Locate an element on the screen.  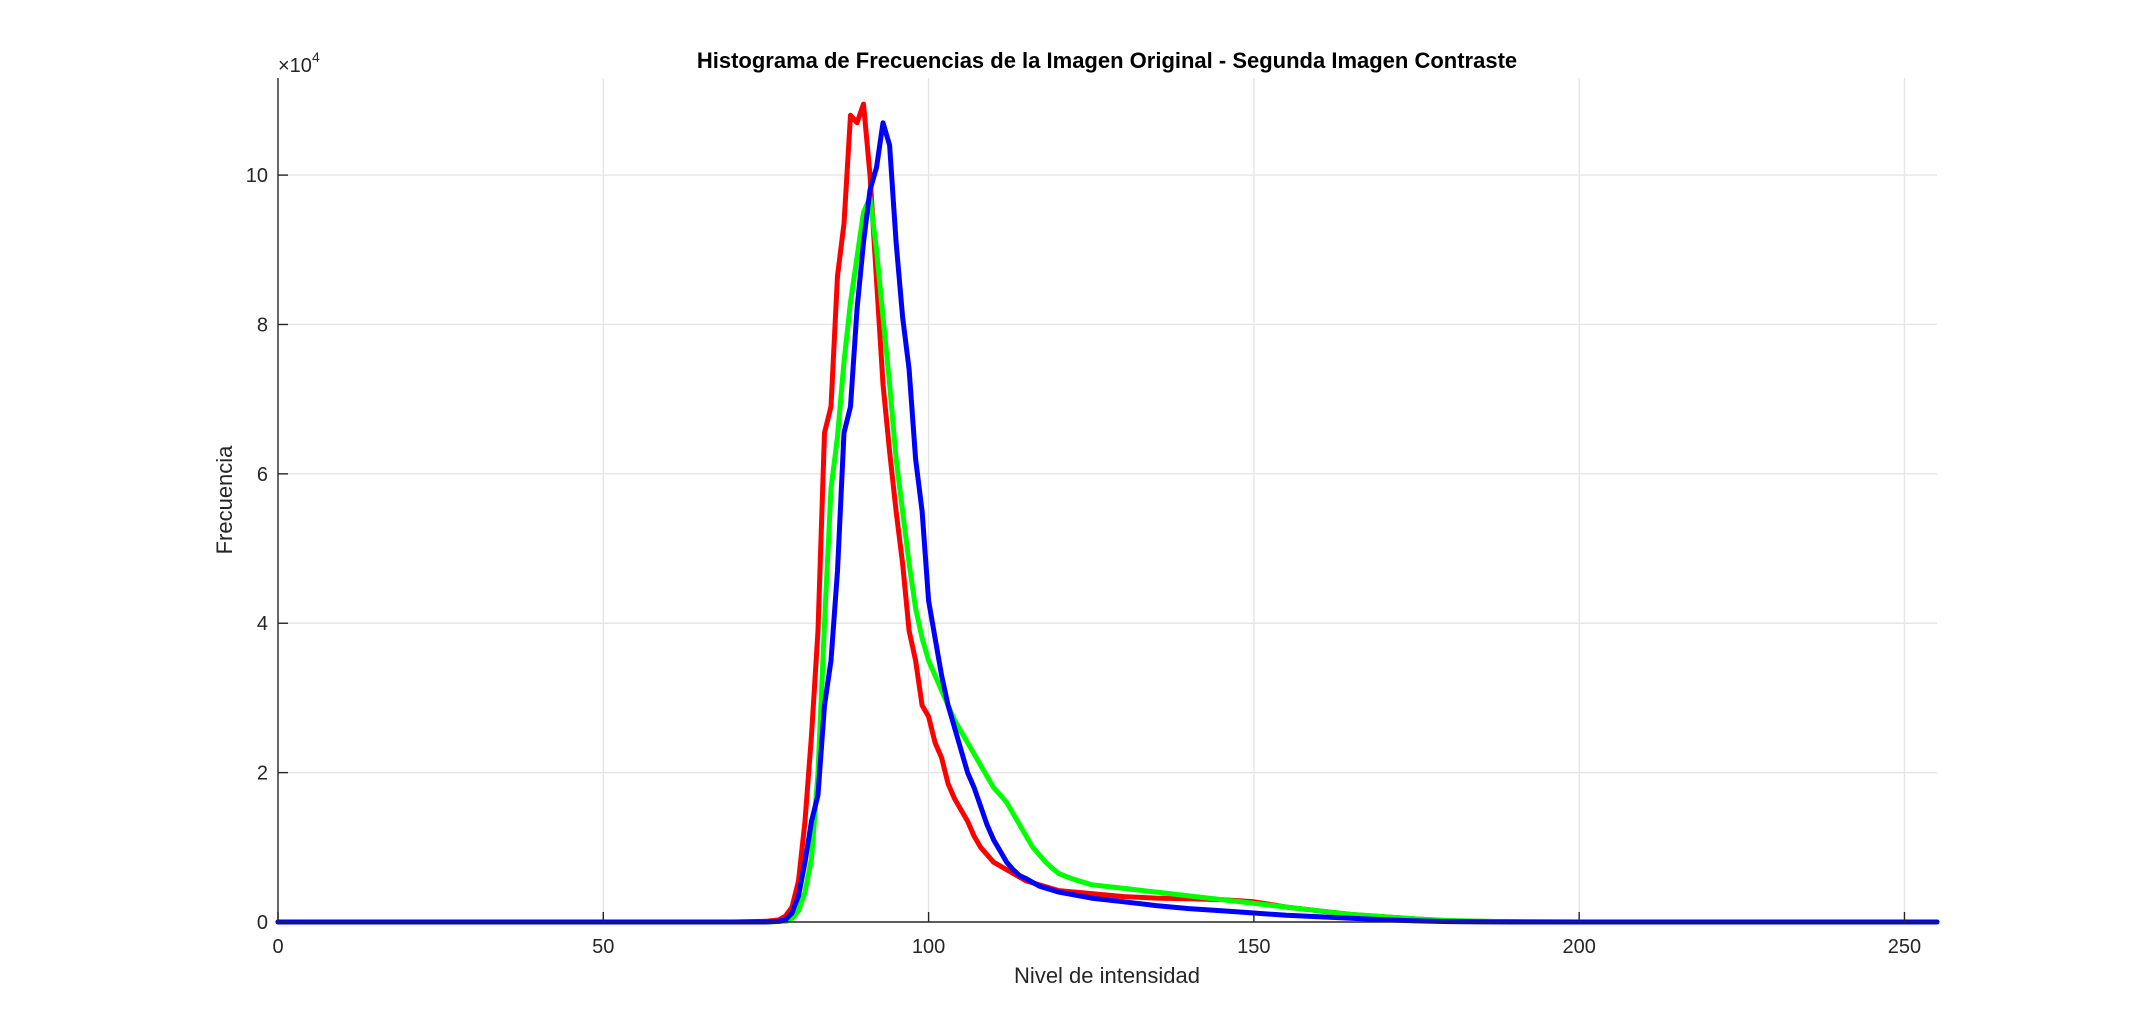
x-tick-label-3: 150 is located at coordinates (1253, 947).